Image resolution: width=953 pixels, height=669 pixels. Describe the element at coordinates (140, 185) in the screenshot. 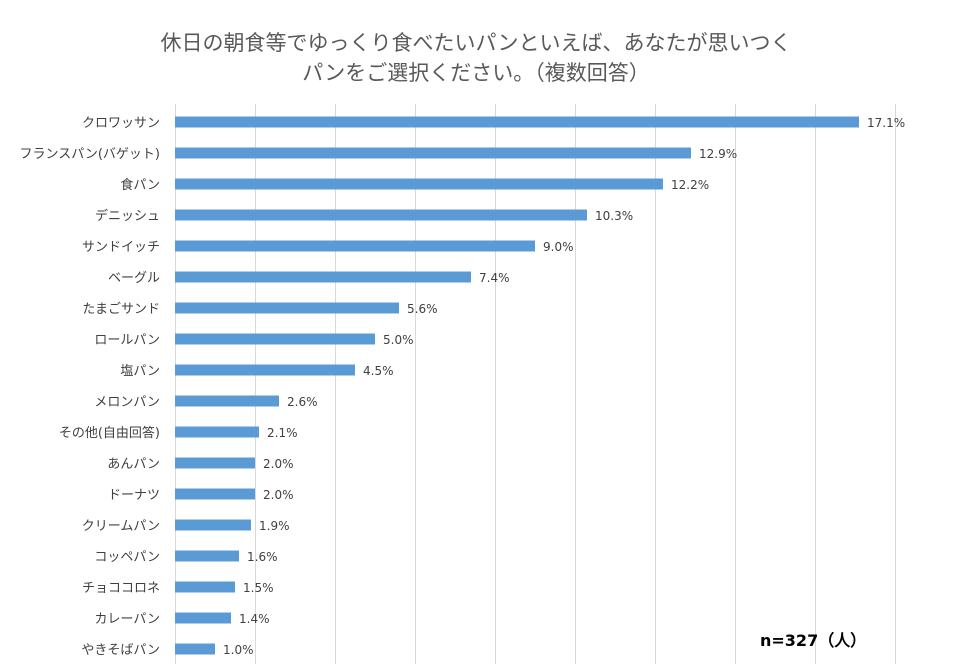

I see `category-label: 食パン` at that location.